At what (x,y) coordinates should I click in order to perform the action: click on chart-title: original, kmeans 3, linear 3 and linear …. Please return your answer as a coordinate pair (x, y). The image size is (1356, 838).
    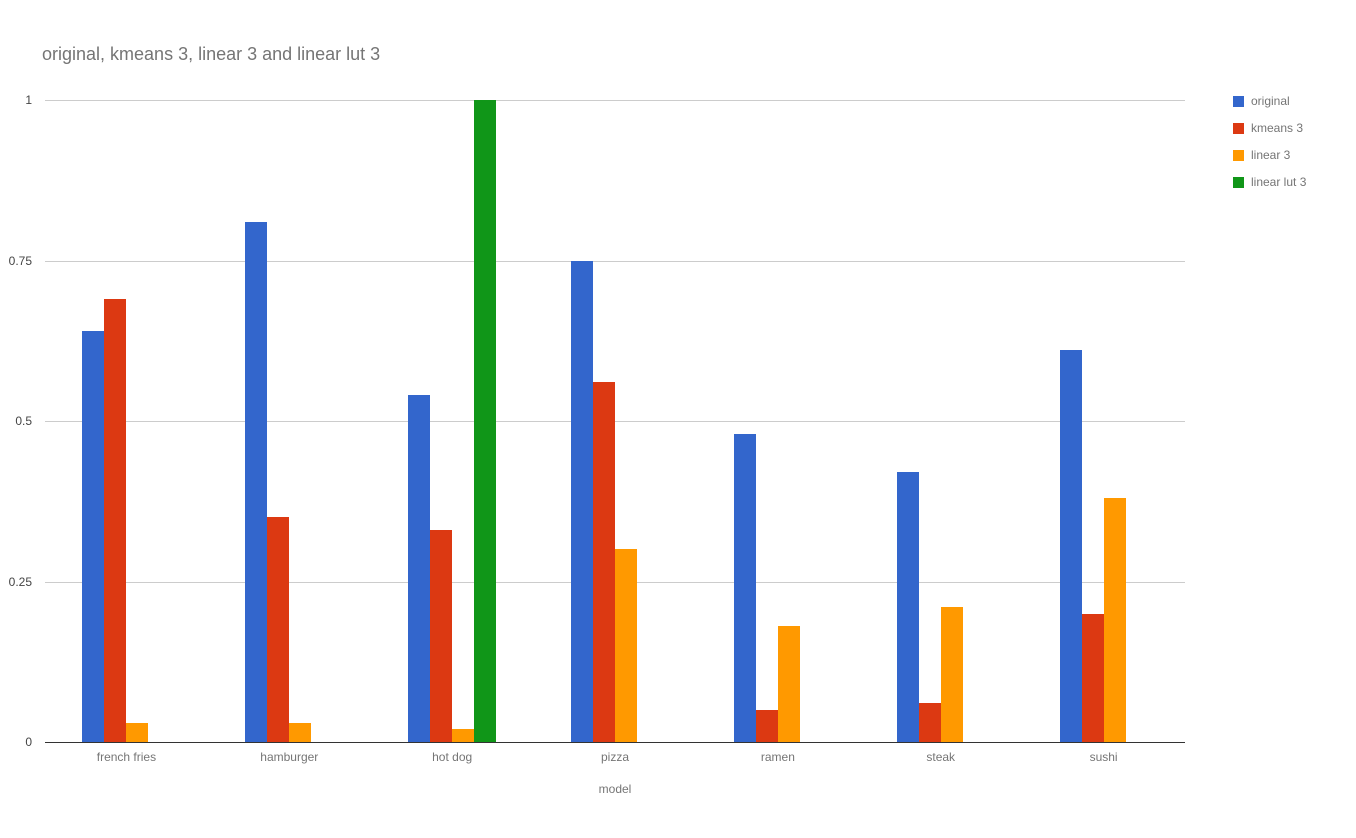
    Looking at the image, I should click on (211, 54).